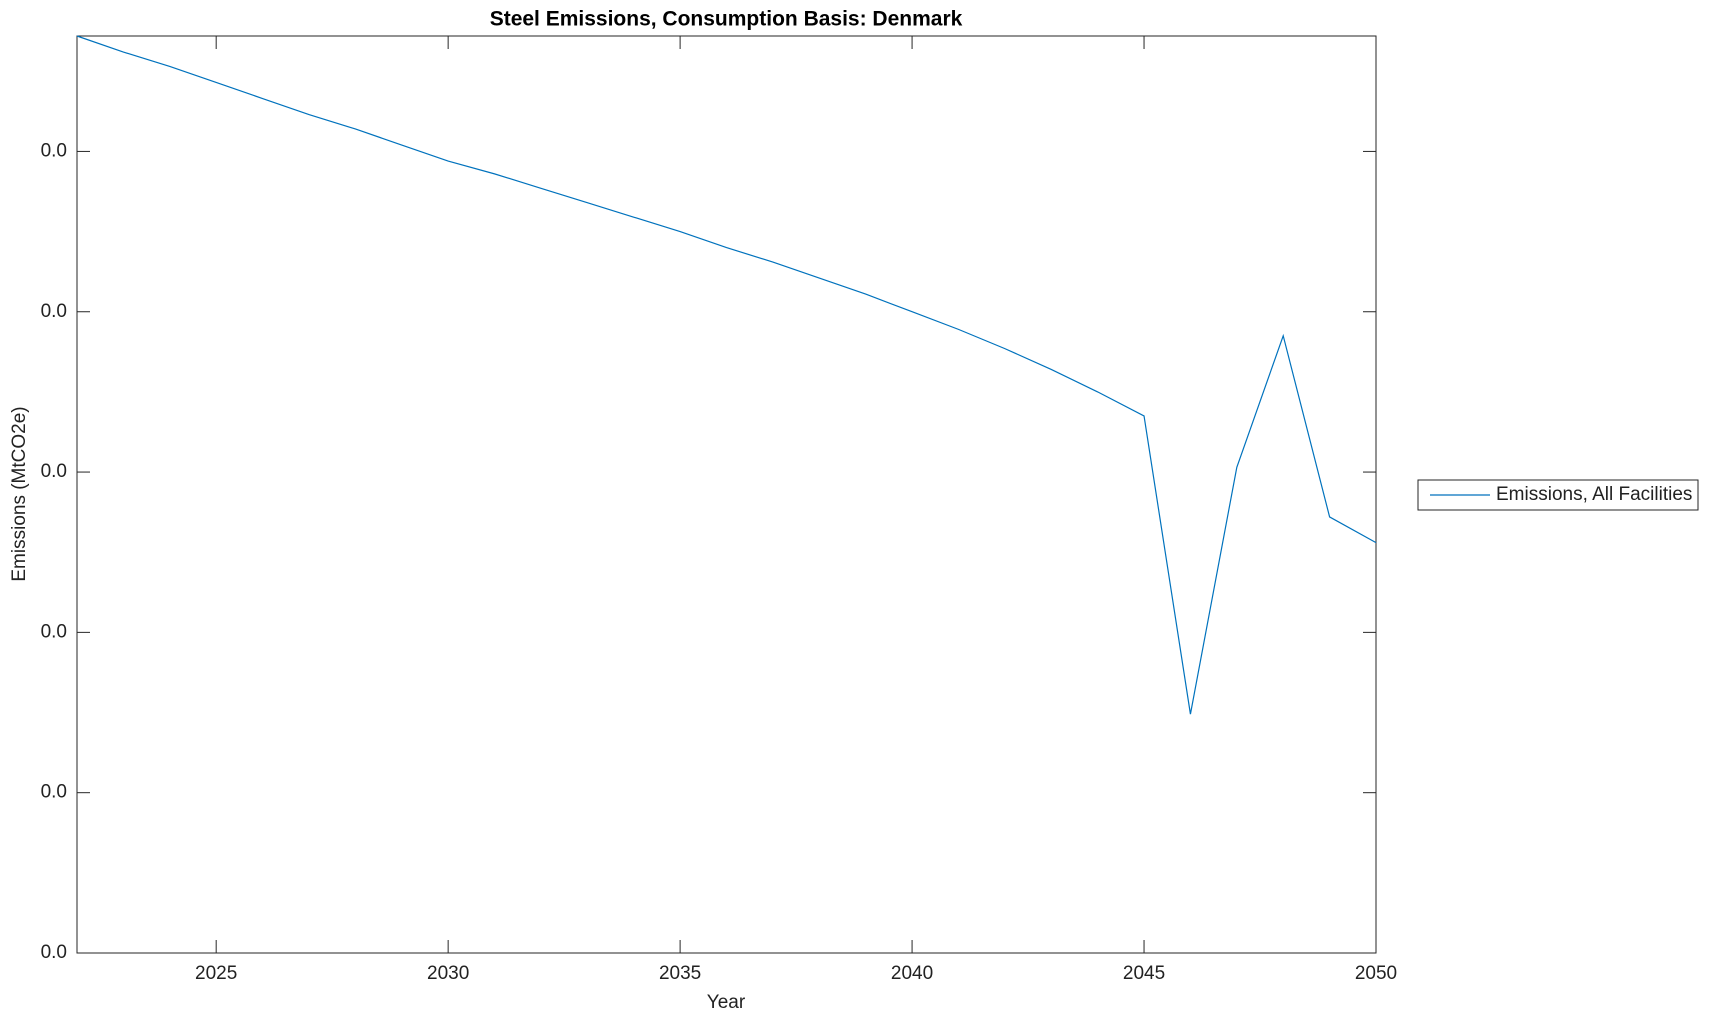  Describe the element at coordinates (216, 973) in the screenshot. I see `x-tick-label: 2025` at that location.